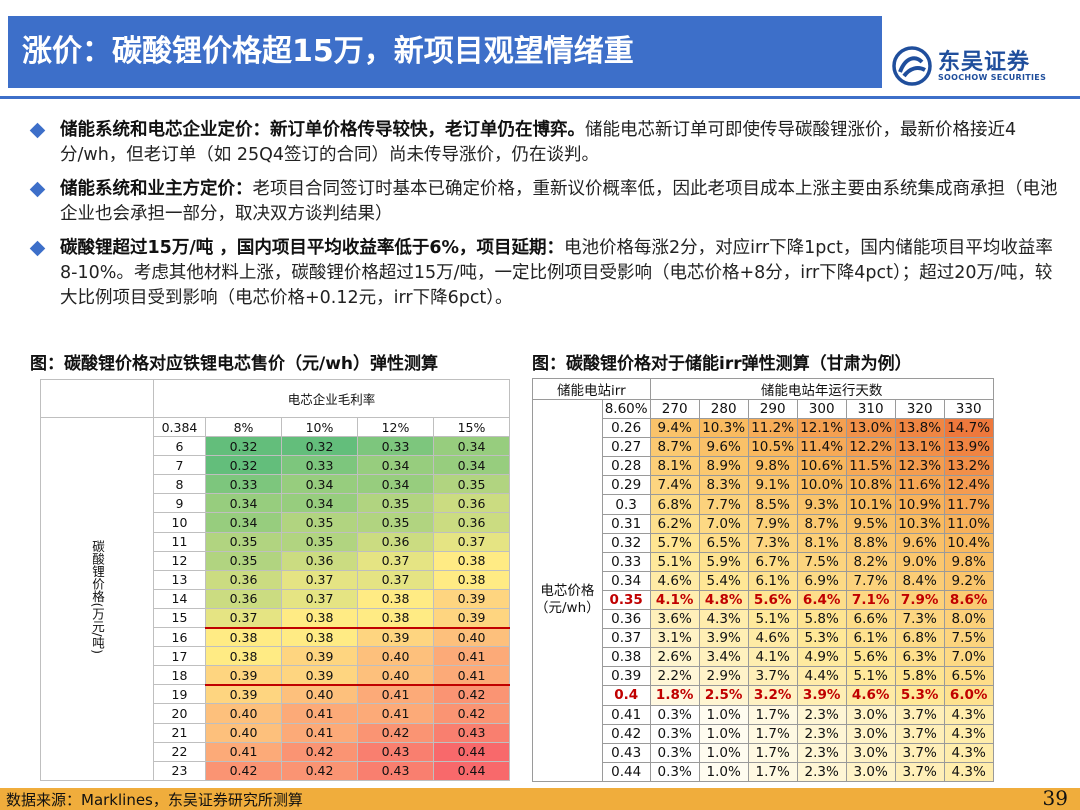 The width and height of the screenshot is (1080, 810). I want to click on table-cell: 0.35, so click(471, 484).